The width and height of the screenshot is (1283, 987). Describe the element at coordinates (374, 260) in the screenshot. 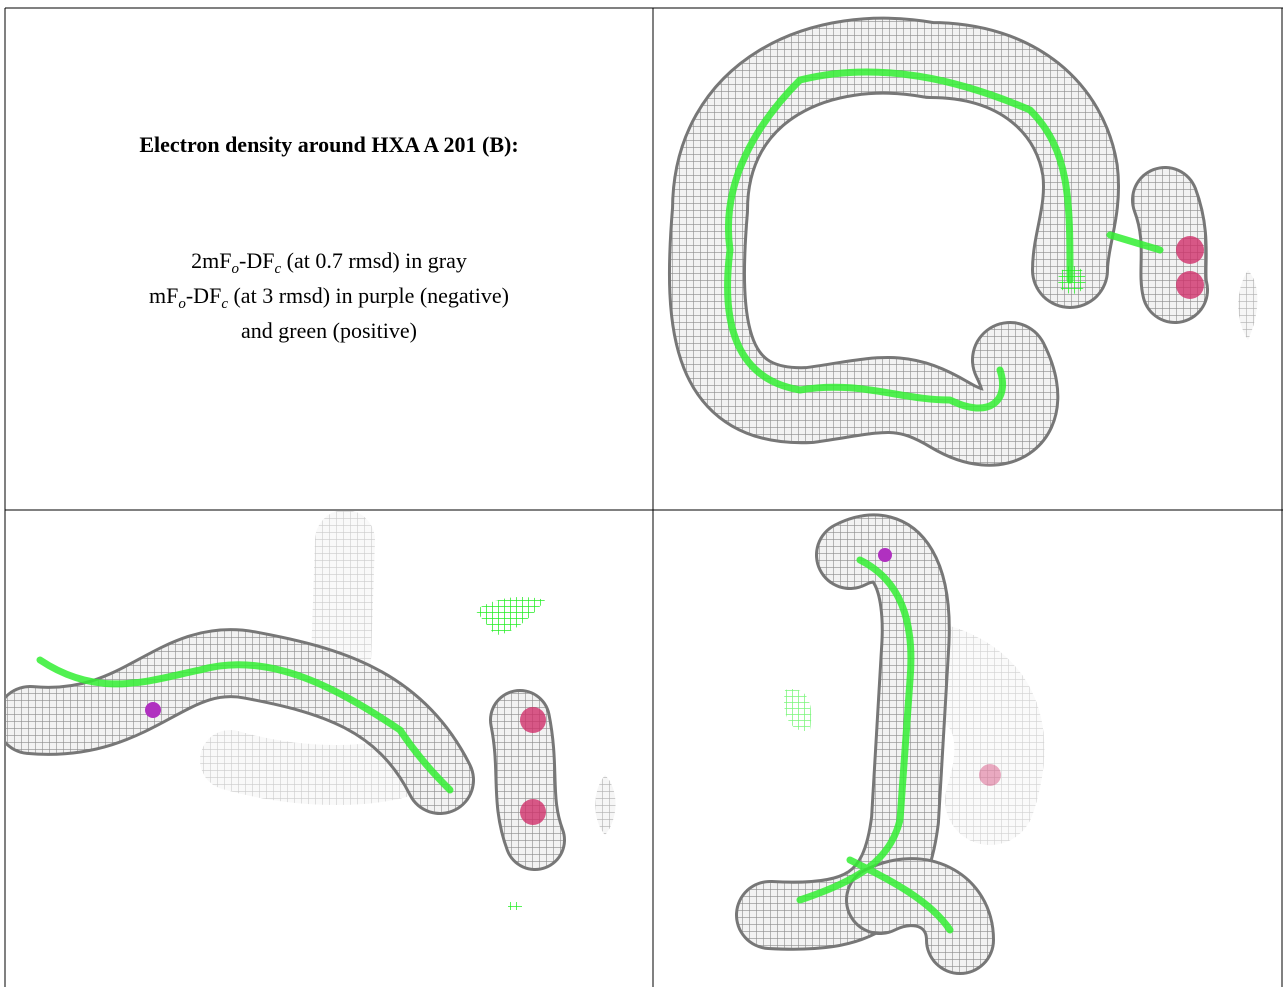

I see `caption-text: (at 0.7 rmsd) in gray` at that location.